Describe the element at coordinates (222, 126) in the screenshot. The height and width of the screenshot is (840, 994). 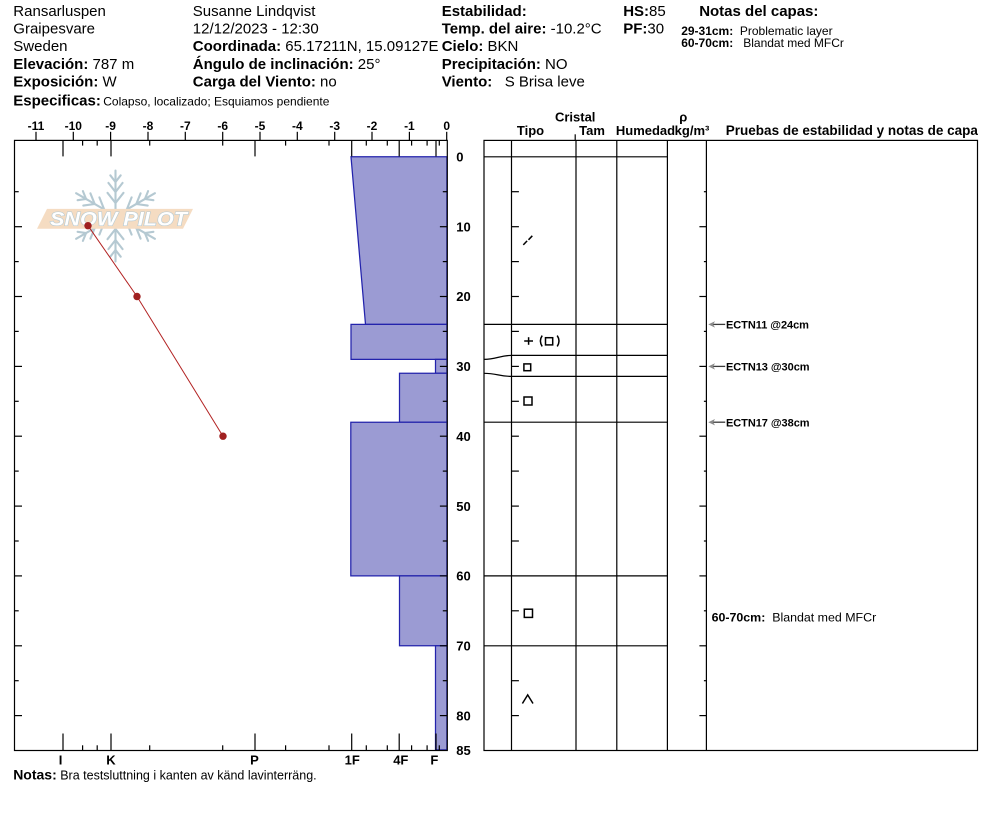
I see `svg-text: -6` at that location.